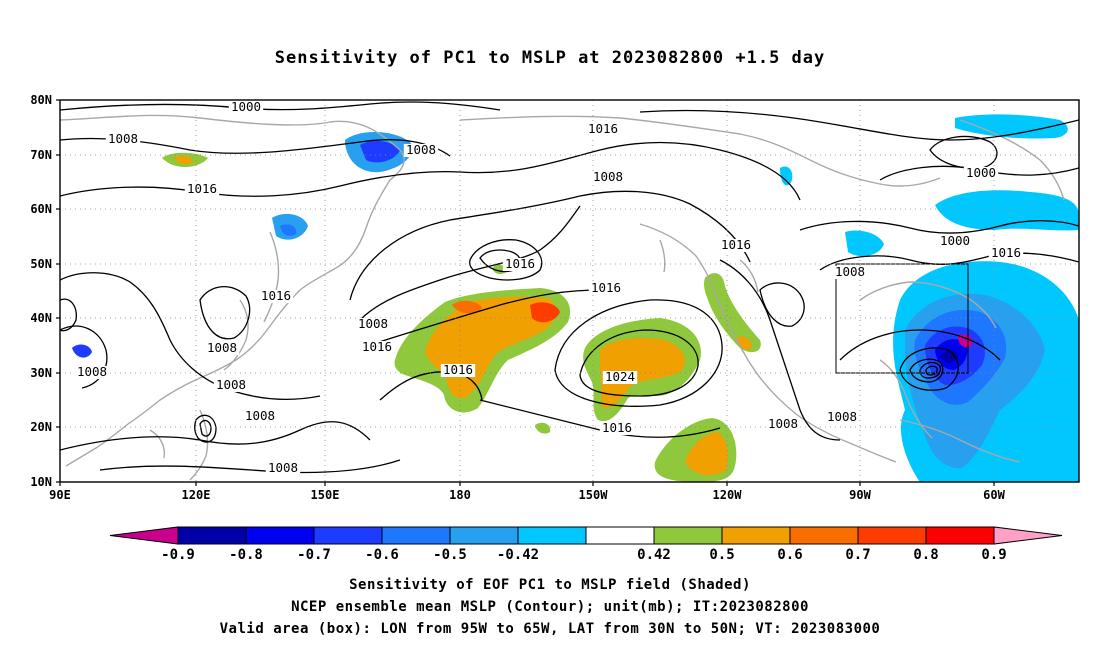 The image size is (1100, 650). I want to click on lat-tick-label: 20N, so click(41, 427).